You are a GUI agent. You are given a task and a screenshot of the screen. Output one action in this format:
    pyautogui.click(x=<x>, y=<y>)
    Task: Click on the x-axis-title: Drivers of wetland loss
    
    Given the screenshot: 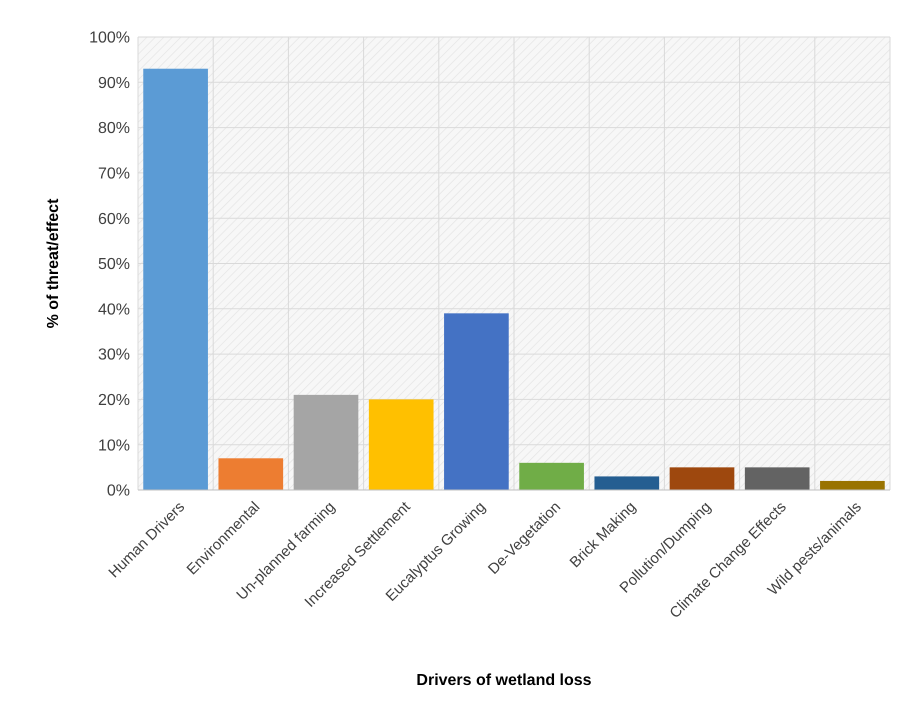 What is the action you would take?
    pyautogui.click(x=504, y=680)
    